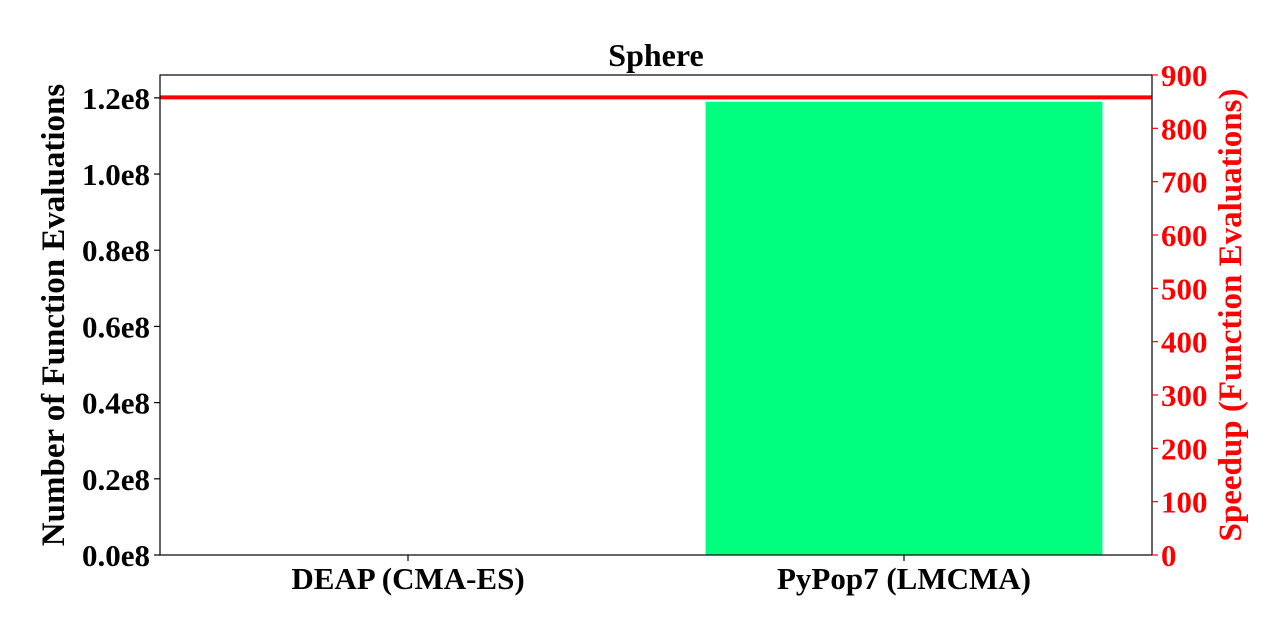 This screenshot has width=1280, height=624. Describe the element at coordinates (116, 555) in the screenshot. I see `y-tick-label-0: 0.0e8` at that location.